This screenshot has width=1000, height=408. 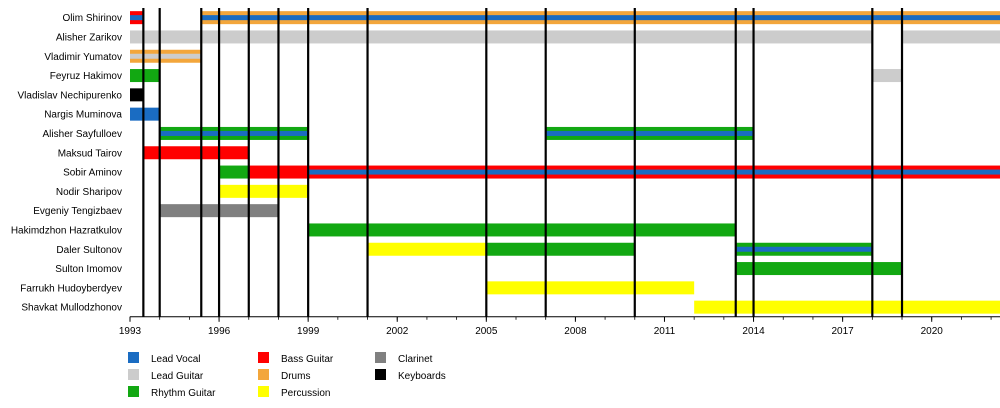 What do you see at coordinates (183, 393) in the screenshot?
I see `legend-label: Rhythm Guitar` at bounding box center [183, 393].